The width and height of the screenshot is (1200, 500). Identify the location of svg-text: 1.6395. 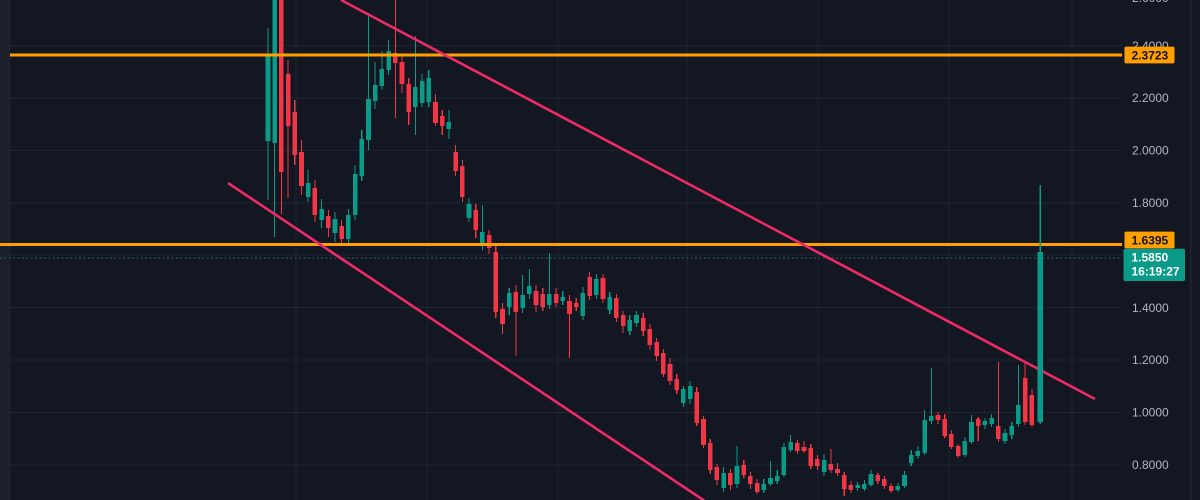
(1150, 240).